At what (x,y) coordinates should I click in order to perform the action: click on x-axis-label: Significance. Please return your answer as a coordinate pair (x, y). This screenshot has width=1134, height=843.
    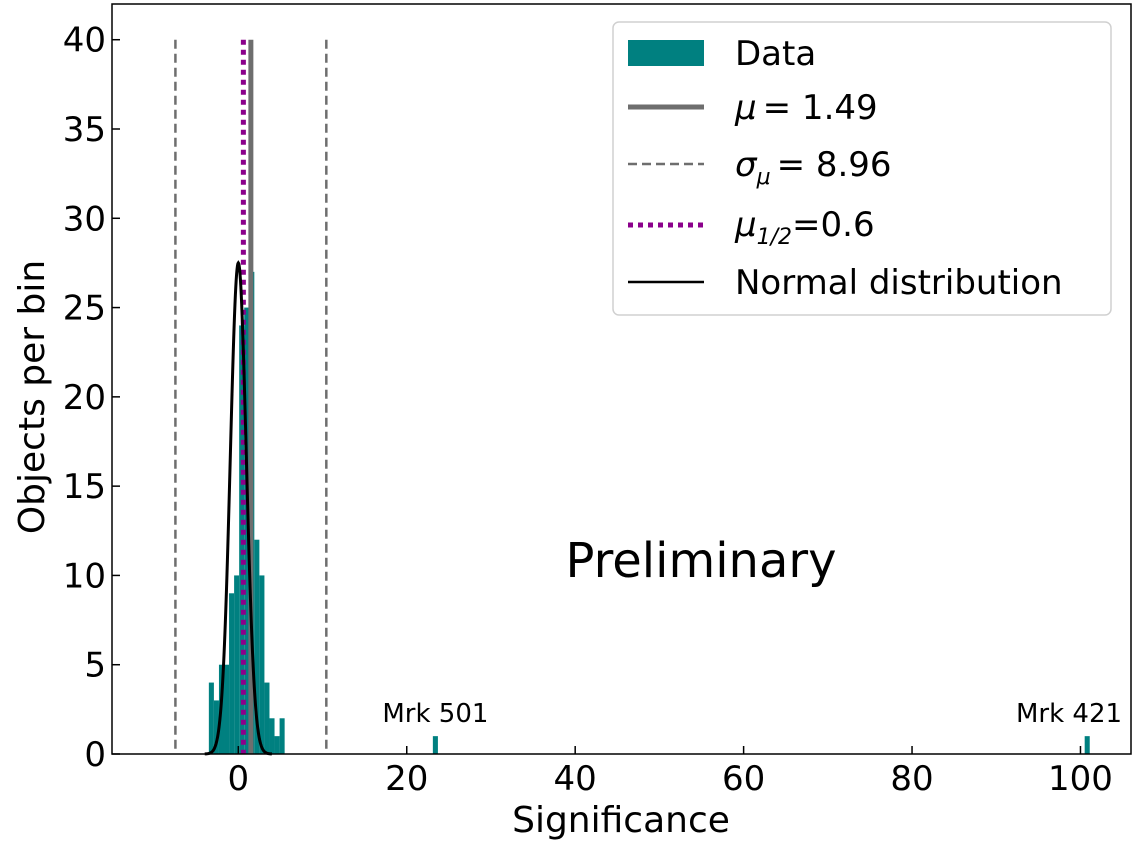
    Looking at the image, I should click on (621, 820).